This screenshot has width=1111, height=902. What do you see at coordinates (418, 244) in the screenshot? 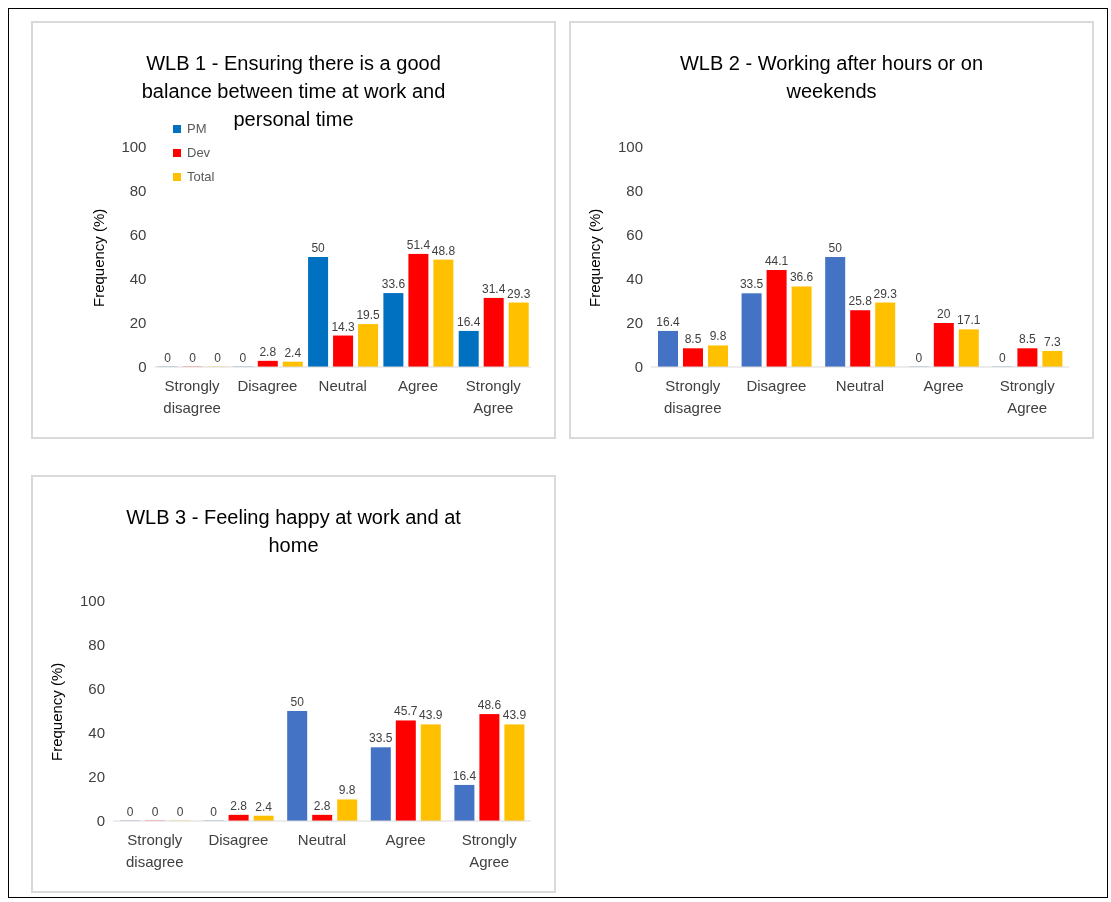
I see `data-label: 51.4` at bounding box center [418, 244].